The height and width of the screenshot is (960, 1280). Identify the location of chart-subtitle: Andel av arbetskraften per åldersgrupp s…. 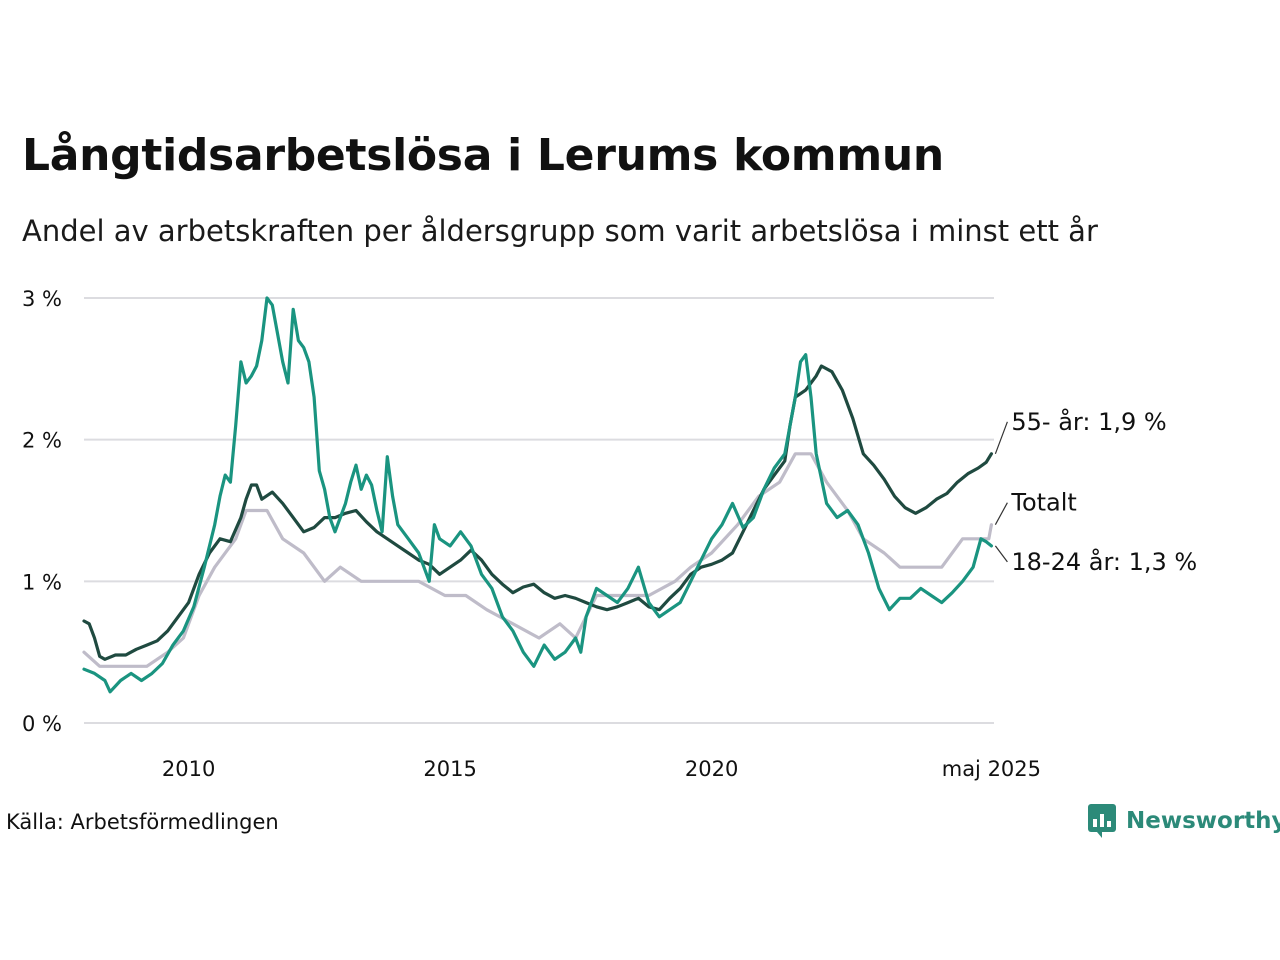
(560, 231).